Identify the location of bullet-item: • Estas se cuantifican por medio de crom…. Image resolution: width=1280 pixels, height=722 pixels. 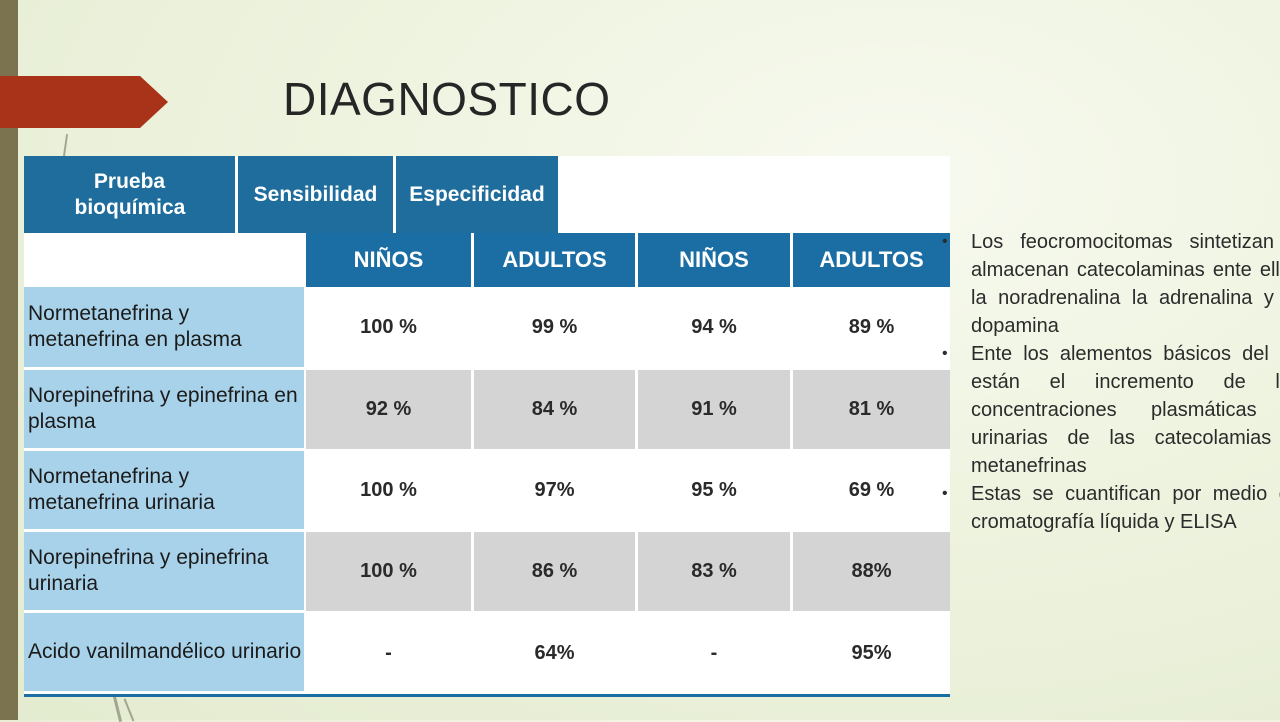
(1111, 508).